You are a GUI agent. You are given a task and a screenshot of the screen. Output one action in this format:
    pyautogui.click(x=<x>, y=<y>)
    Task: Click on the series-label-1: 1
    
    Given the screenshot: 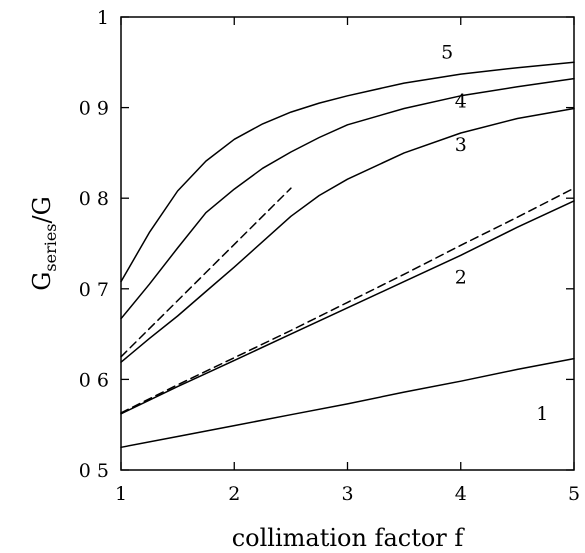 What is the action you would take?
    pyautogui.click(x=542, y=414)
    